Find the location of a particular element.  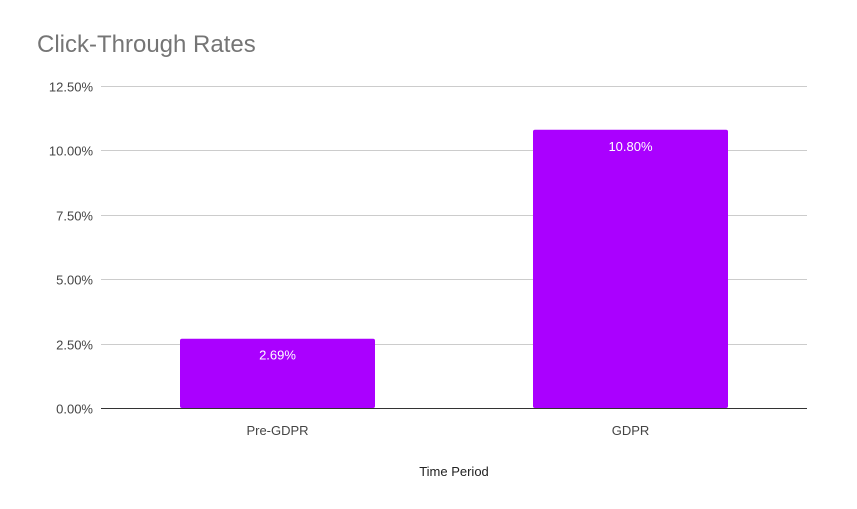

x-tick-label: Pre-GDPR is located at coordinates (277, 430).